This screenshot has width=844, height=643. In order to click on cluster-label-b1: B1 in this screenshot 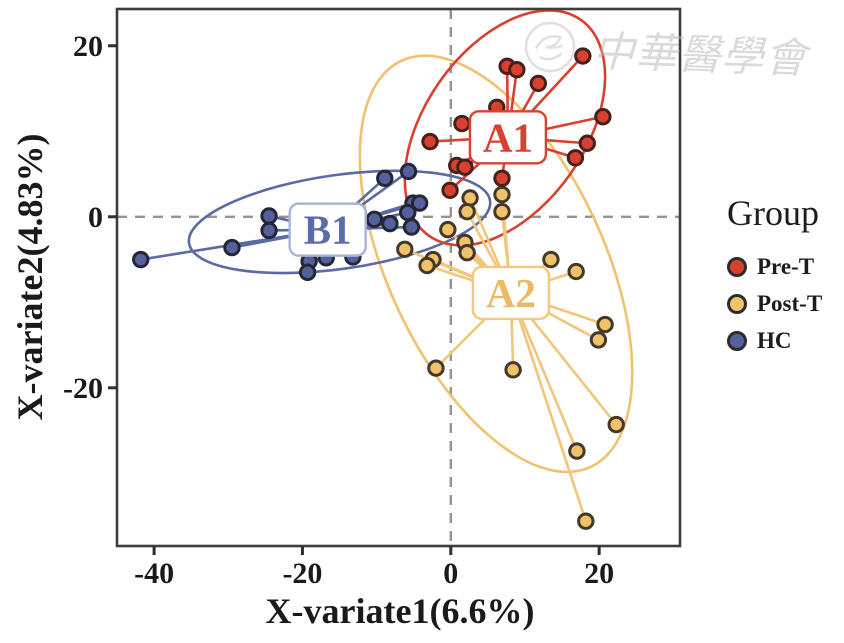, I will do `click(328, 230)`.